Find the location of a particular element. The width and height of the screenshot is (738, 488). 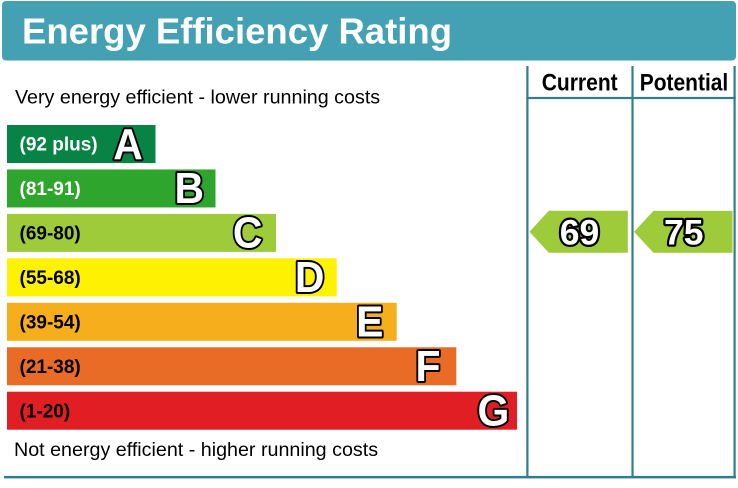

svg-text: Energy Efficiency Rating is located at coordinates (237, 31).